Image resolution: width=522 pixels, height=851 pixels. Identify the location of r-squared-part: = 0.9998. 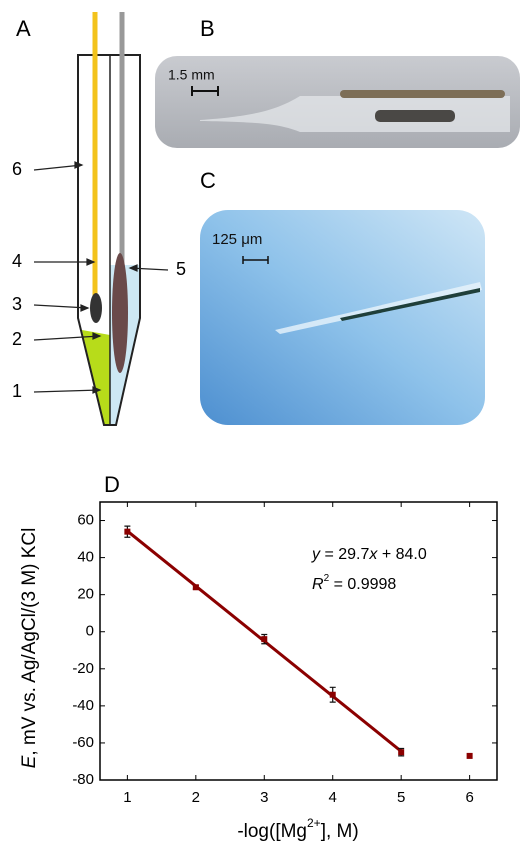
(362, 584).